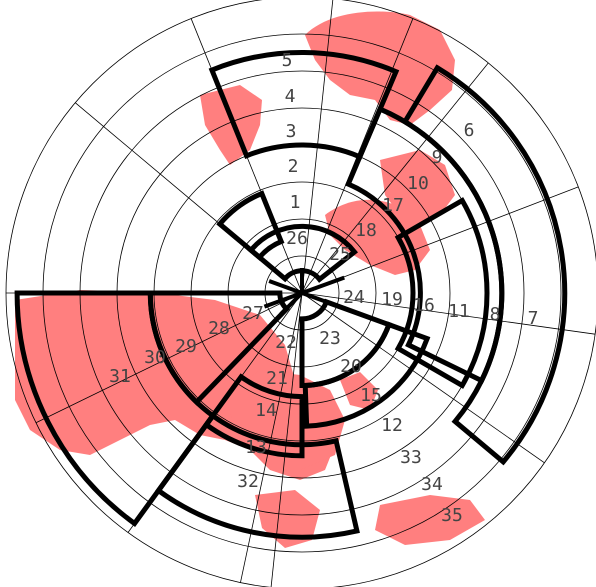 The height and width of the screenshot is (587, 596). Describe the element at coordinates (155, 357) in the screenshot. I see `zone-label-30: 30` at that location.